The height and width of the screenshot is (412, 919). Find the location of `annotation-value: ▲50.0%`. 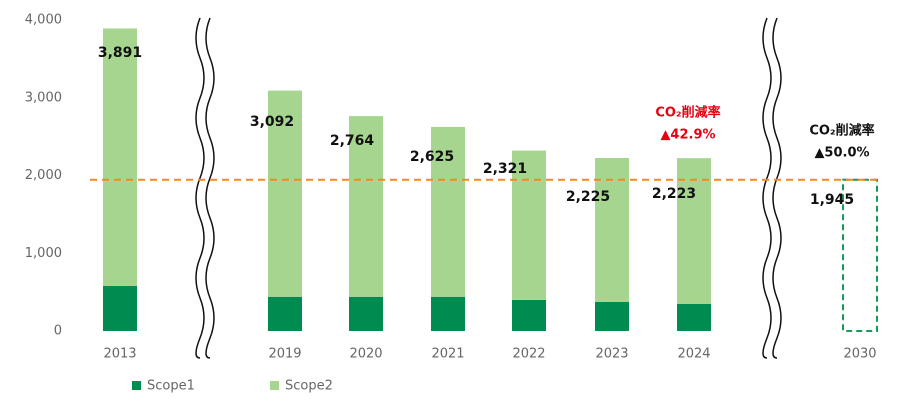

annotation-value: ▲50.0% is located at coordinates (841, 153).